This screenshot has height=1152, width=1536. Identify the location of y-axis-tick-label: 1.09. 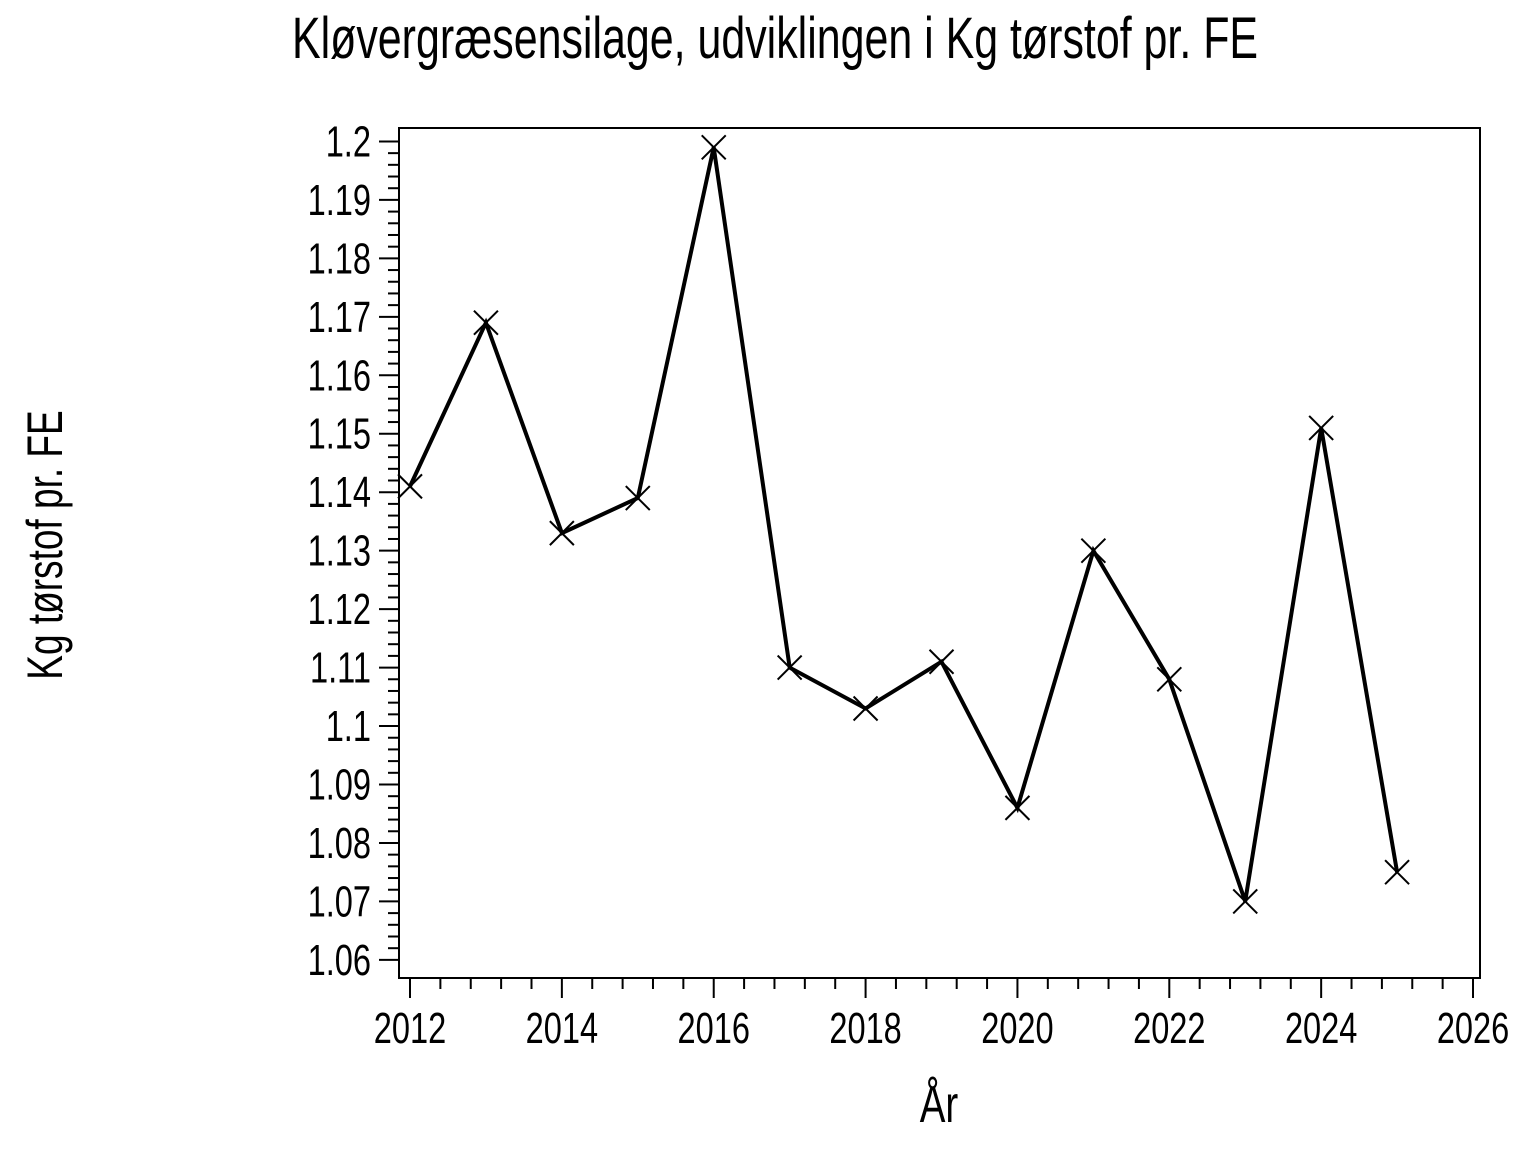
(339, 784).